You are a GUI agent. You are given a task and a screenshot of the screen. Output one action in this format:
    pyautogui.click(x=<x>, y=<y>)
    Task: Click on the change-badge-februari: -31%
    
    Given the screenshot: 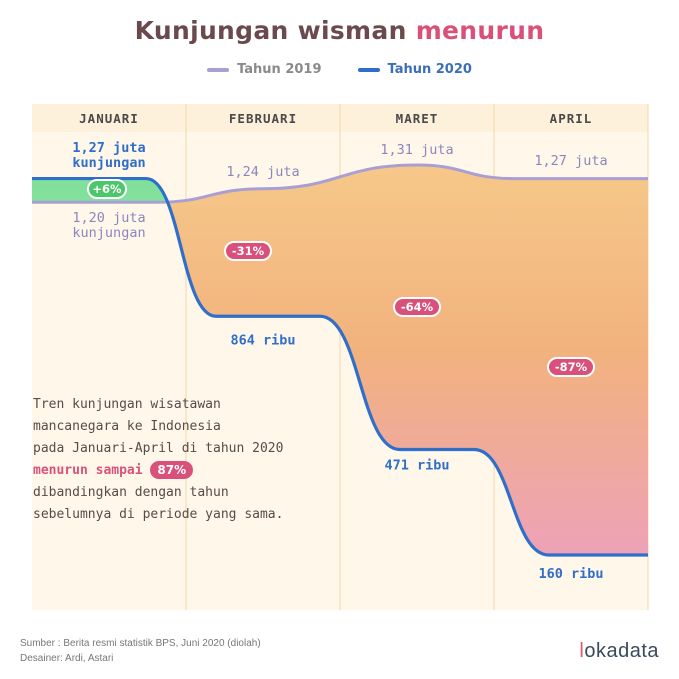 What is the action you would take?
    pyautogui.click(x=248, y=251)
    